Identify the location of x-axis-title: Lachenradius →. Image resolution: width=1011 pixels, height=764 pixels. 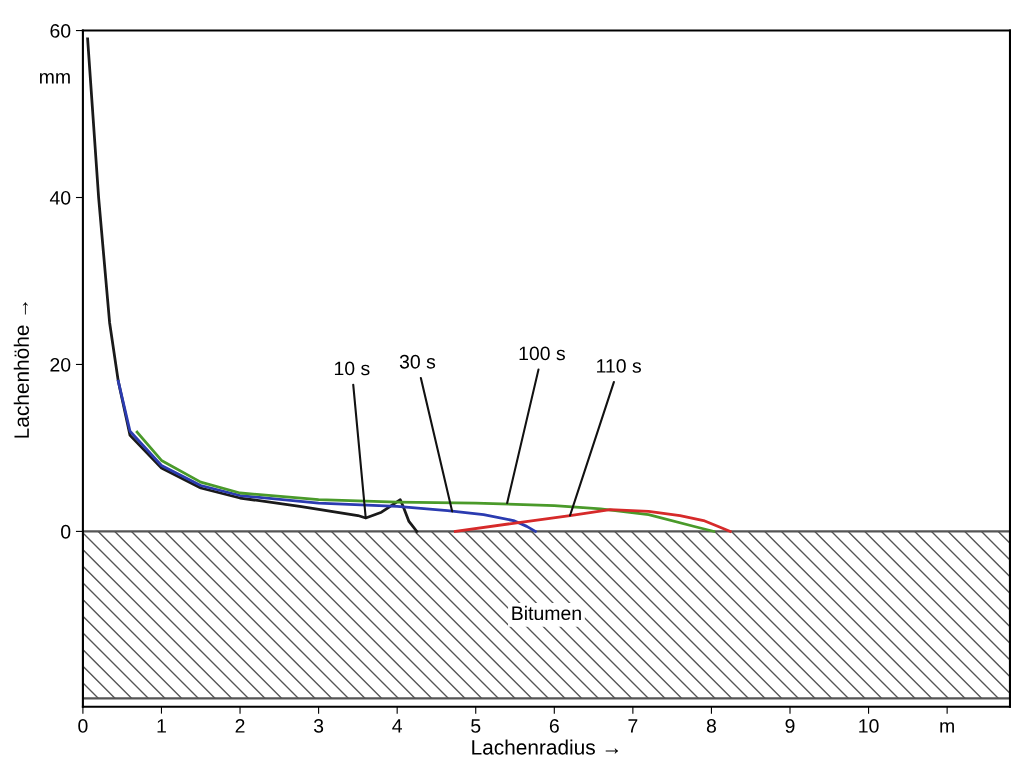
(545, 747).